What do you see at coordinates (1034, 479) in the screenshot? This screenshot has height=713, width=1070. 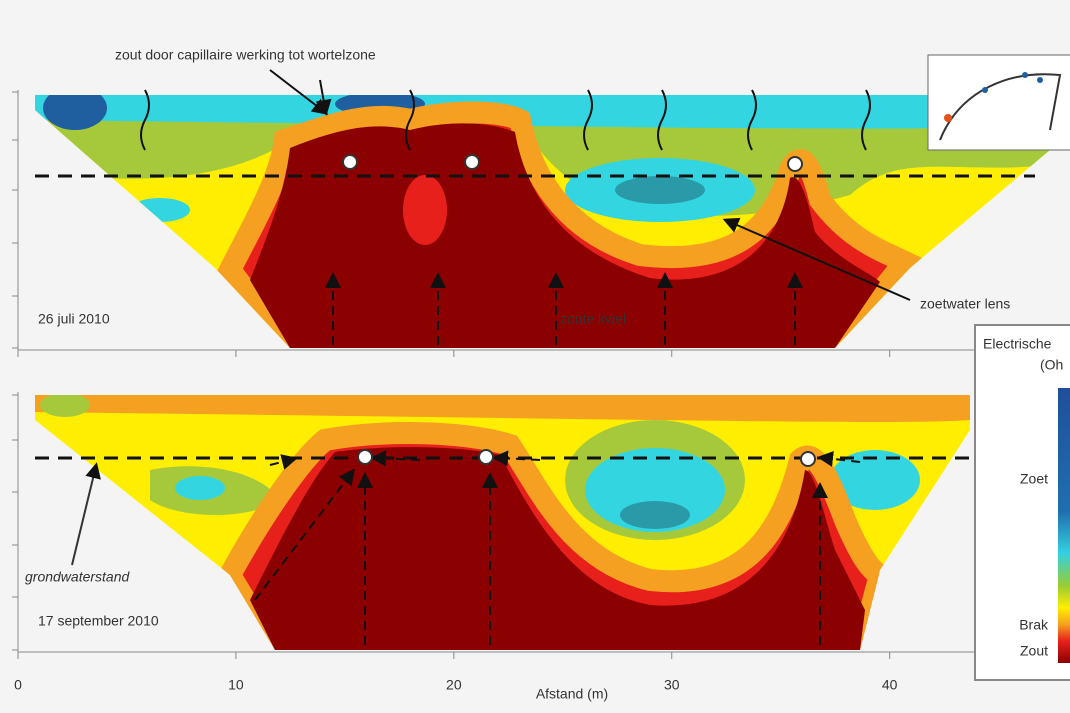 I see `legend-label: Zoet` at bounding box center [1034, 479].